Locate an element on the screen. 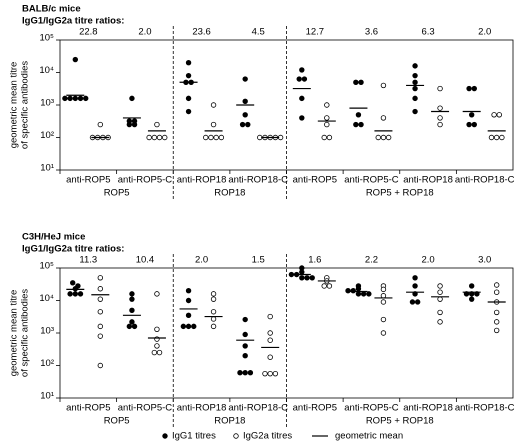  y-tick-label: 10³ is located at coordinates (47, 103).